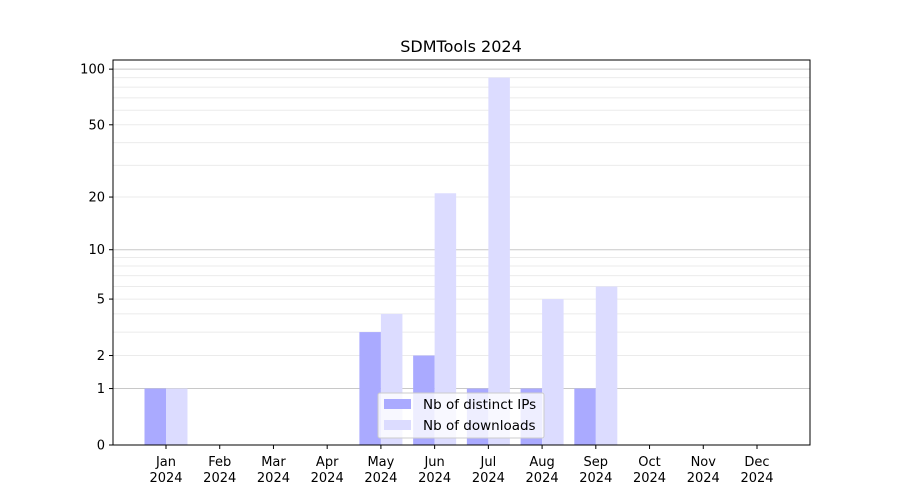 This screenshot has height=504, width=900. Describe the element at coordinates (273, 470) in the screenshot. I see `x-tick-label: Mar 2024` at that location.